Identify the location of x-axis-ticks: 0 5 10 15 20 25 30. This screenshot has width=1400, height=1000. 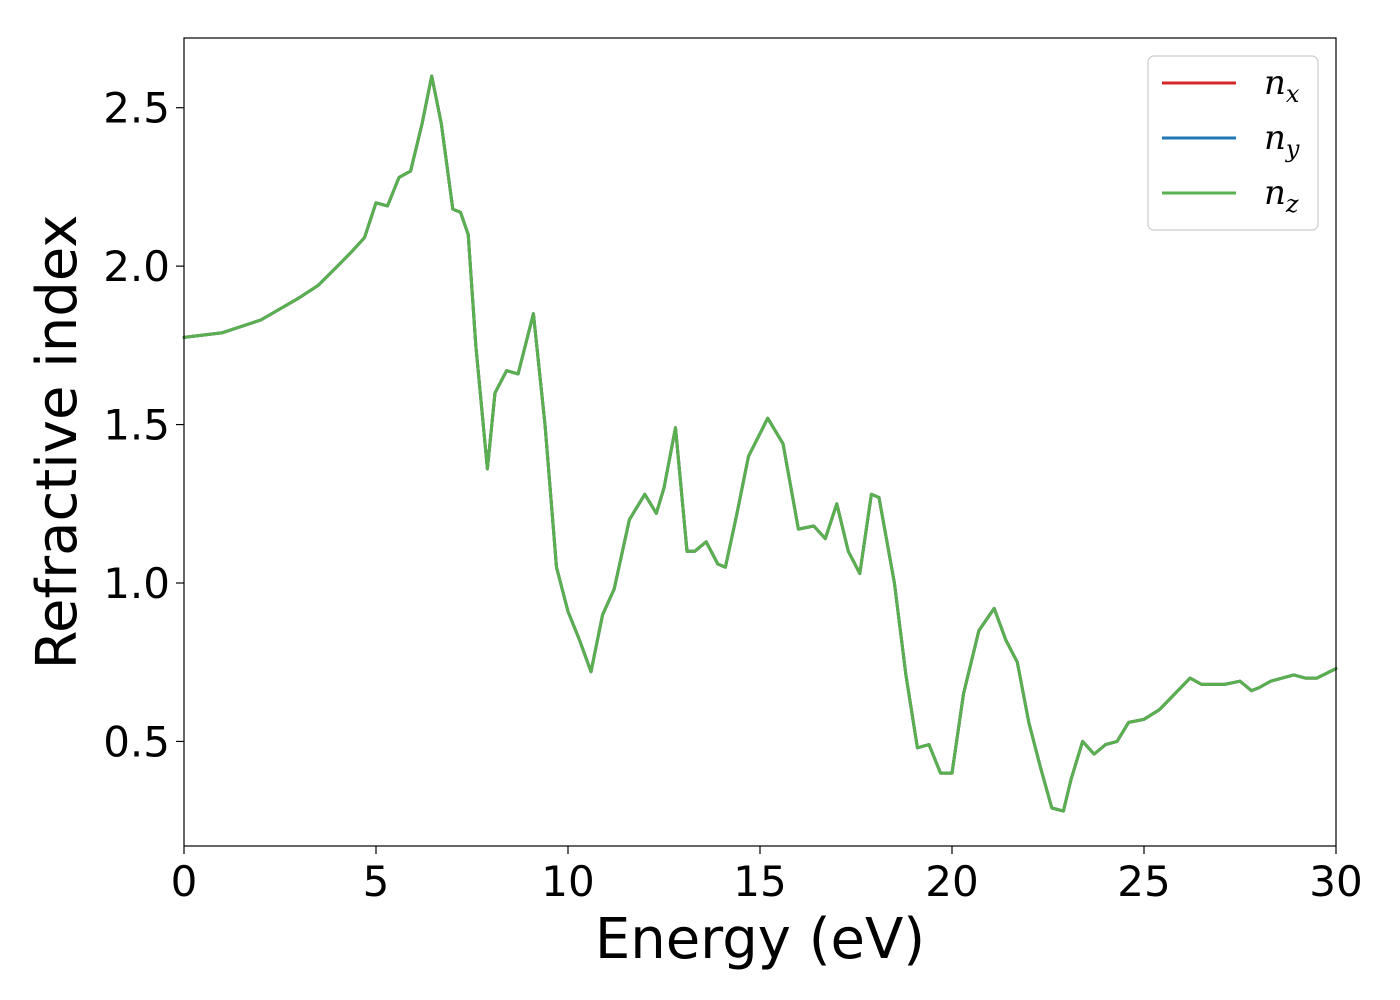
(767, 876).